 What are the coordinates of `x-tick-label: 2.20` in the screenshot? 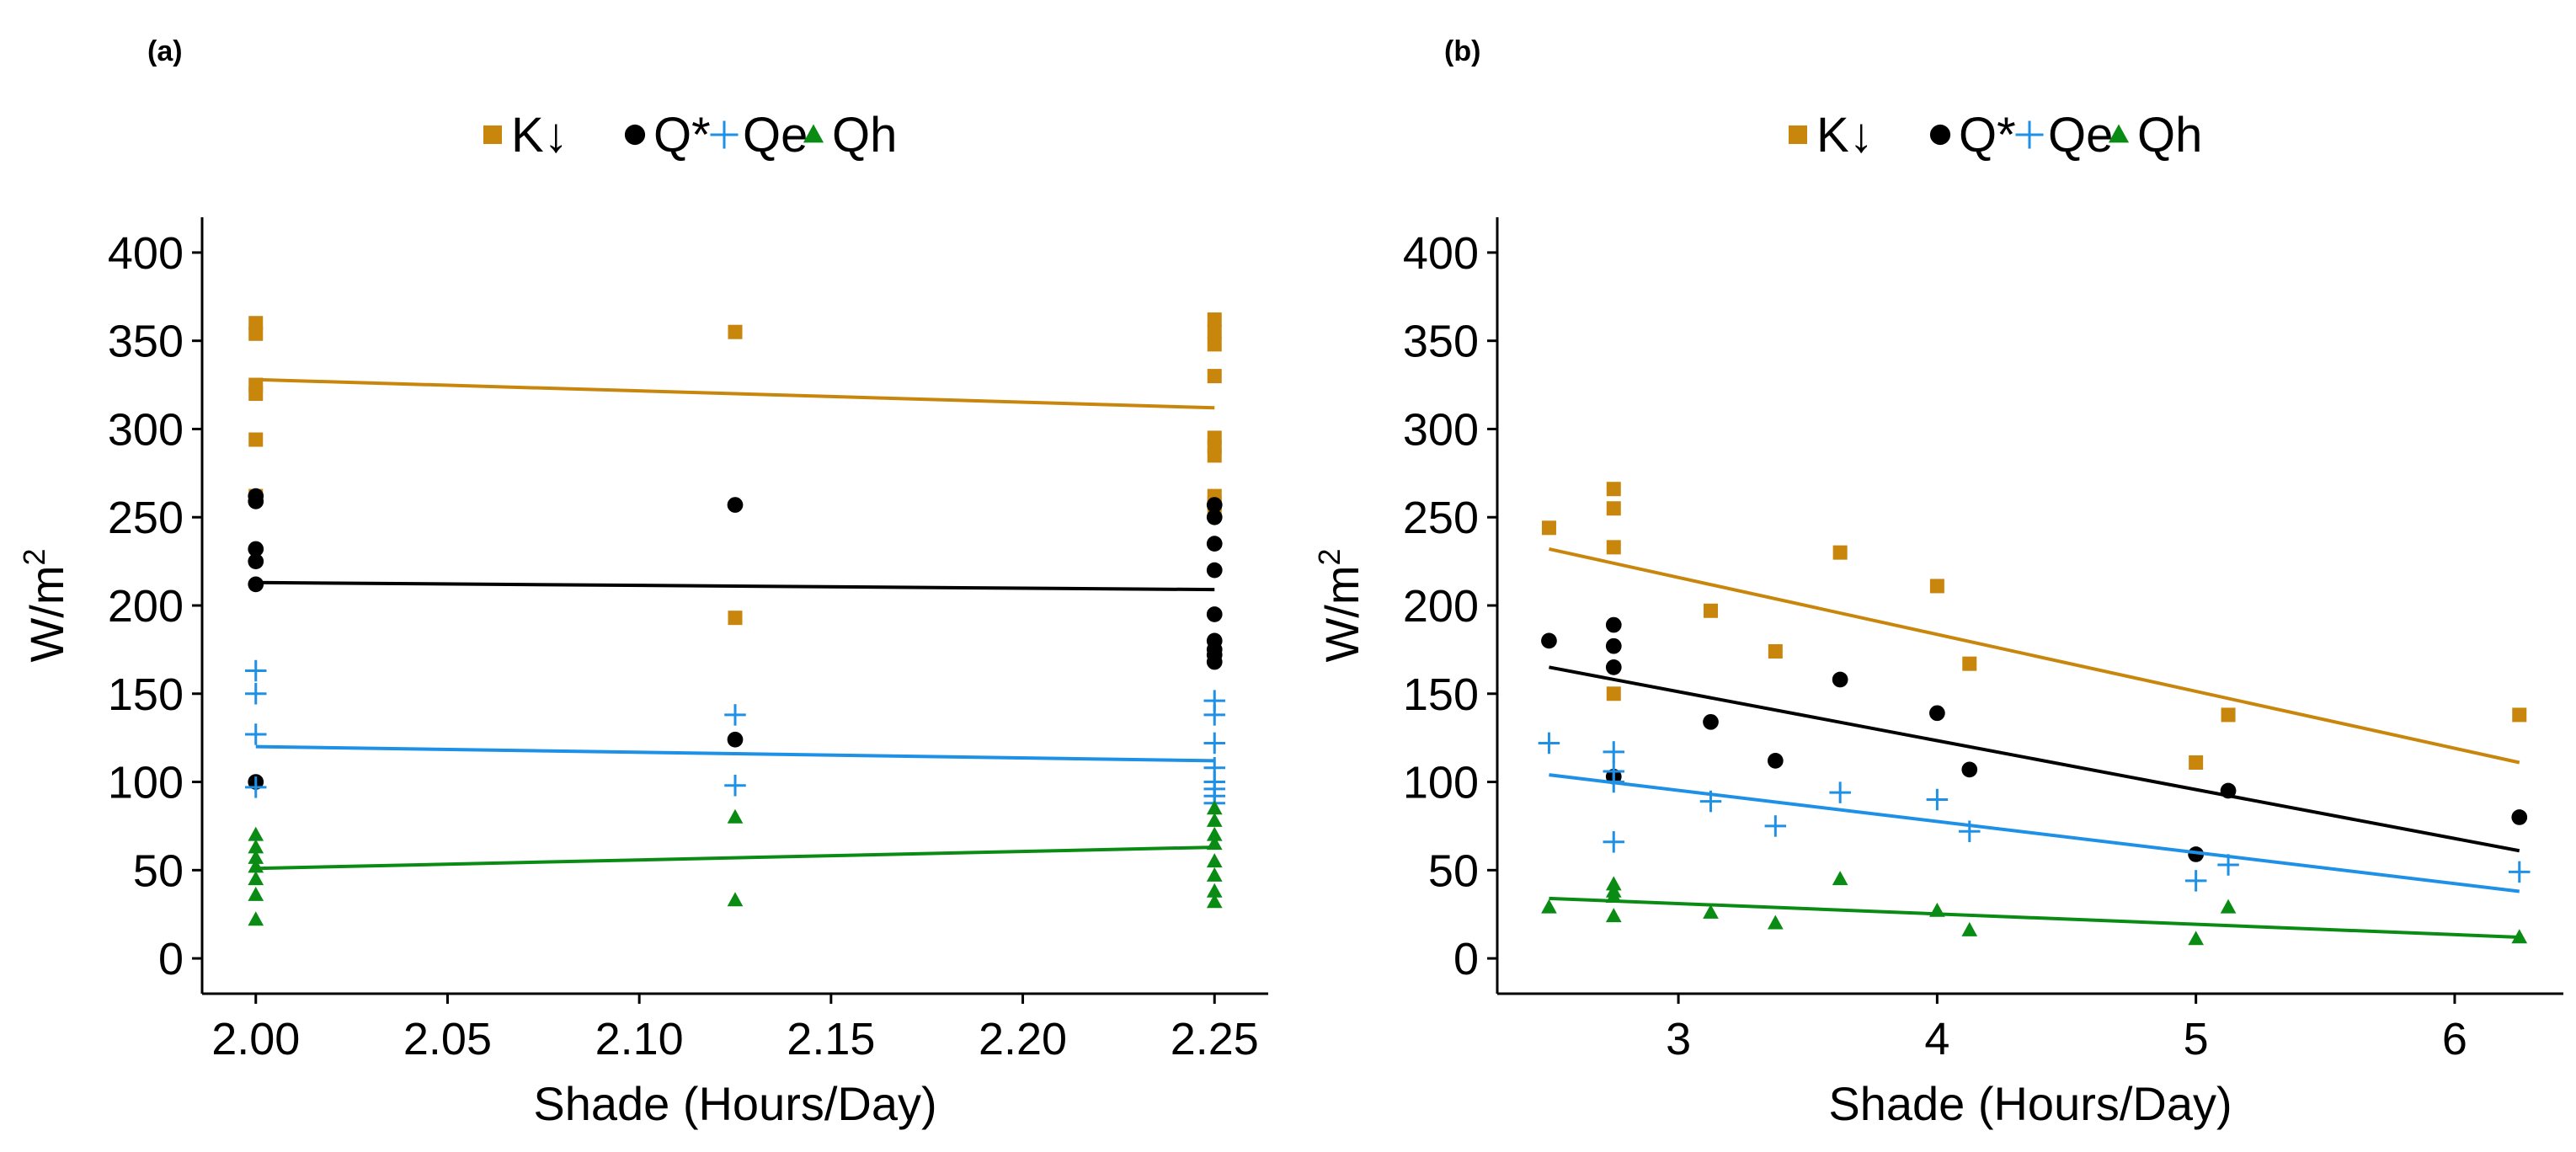 It's located at (1023, 1039).